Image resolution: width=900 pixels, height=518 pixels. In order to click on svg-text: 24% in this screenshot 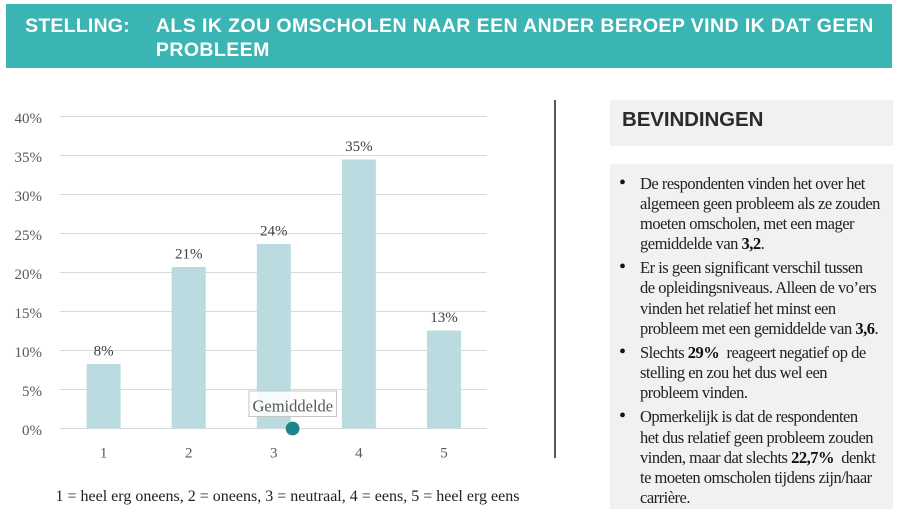, I will do `click(274, 231)`.